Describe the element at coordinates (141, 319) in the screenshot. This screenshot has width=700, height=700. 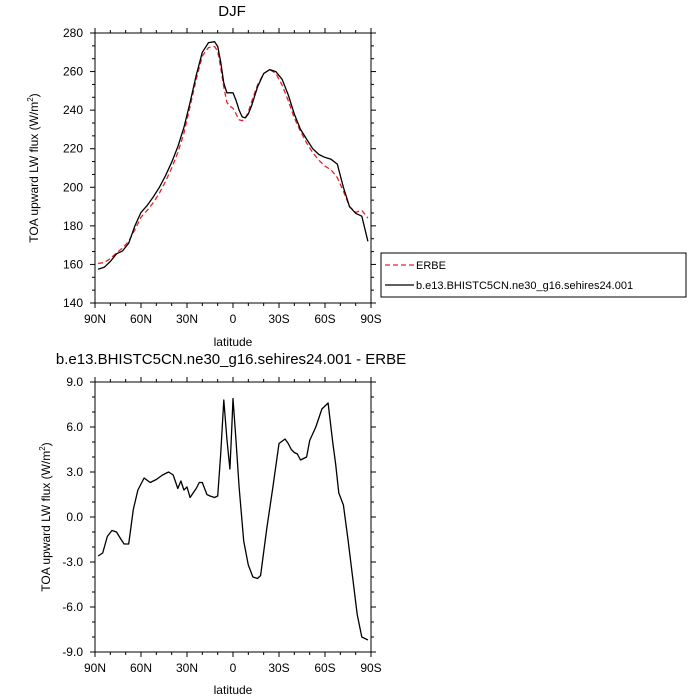
I see `top-xtick-label: 60N` at that location.